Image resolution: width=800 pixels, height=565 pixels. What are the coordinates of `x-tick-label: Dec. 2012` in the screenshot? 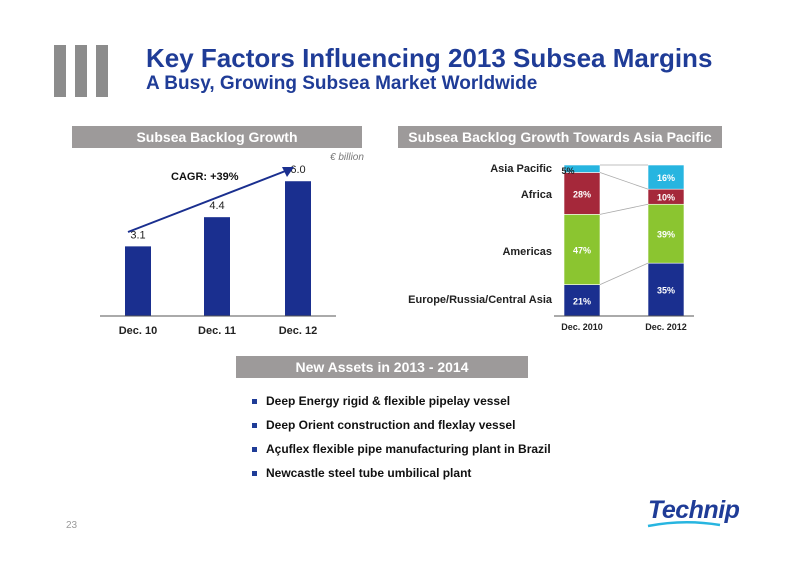 It's located at (666, 327).